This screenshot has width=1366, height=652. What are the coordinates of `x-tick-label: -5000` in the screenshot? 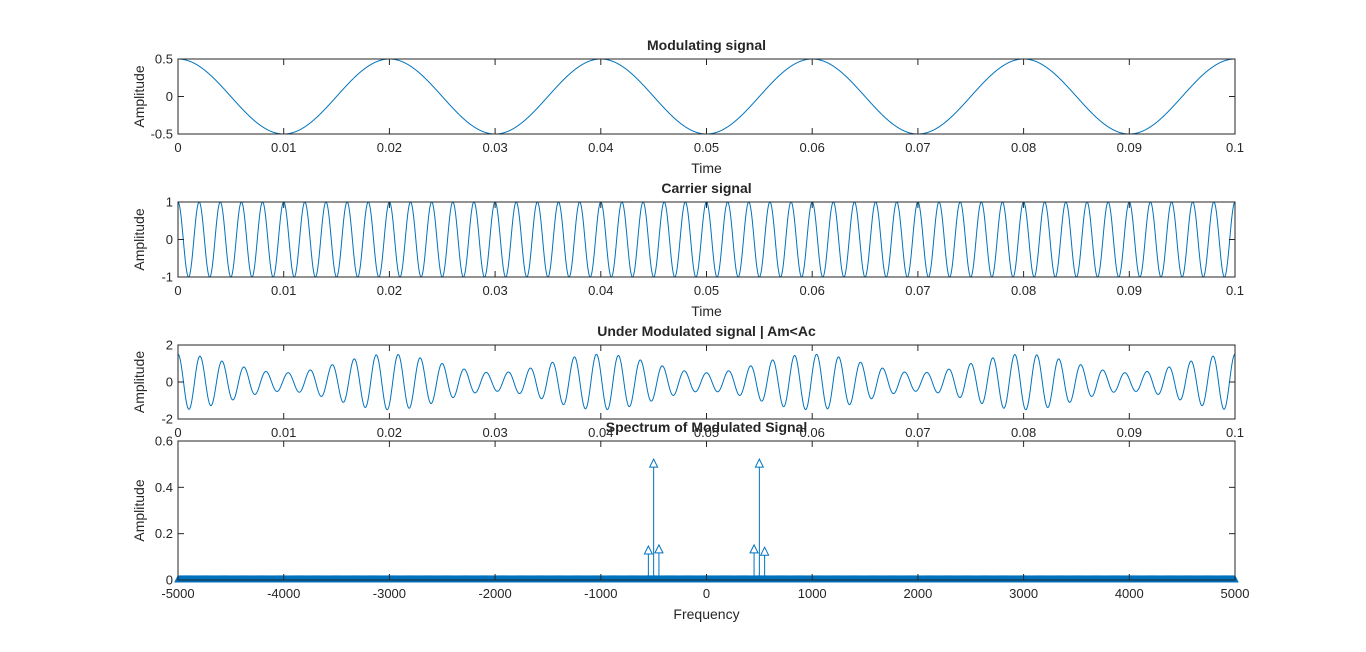 It's located at (177, 593).